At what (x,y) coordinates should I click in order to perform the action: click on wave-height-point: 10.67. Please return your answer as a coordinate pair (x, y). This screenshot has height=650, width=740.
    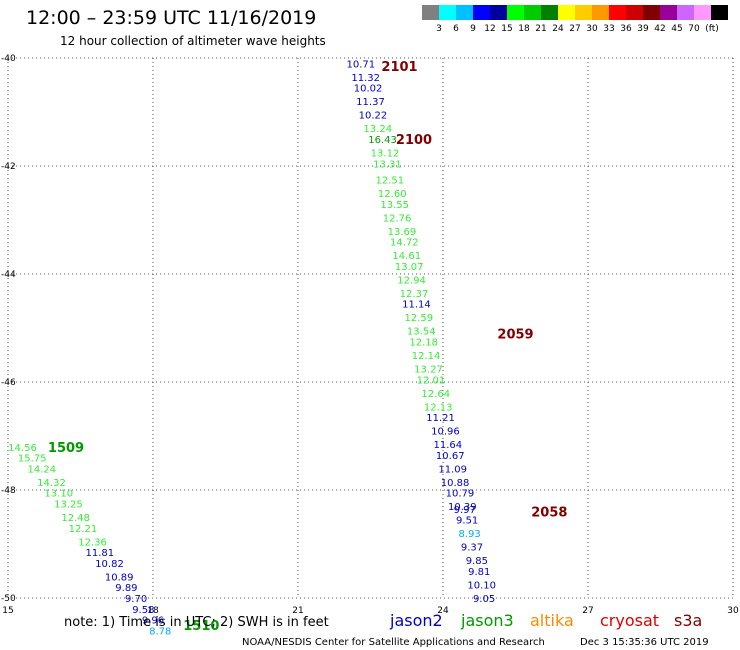
    Looking at the image, I should click on (450, 456).